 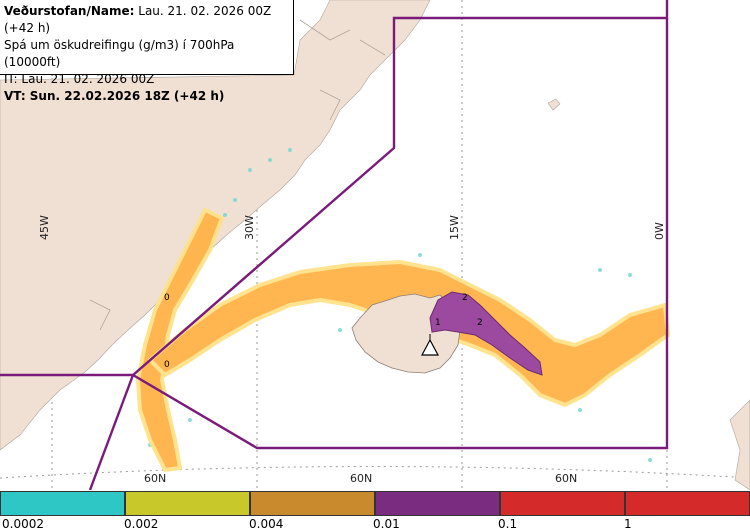 I want to click on legend-threshold: 1, so click(x=628, y=524).